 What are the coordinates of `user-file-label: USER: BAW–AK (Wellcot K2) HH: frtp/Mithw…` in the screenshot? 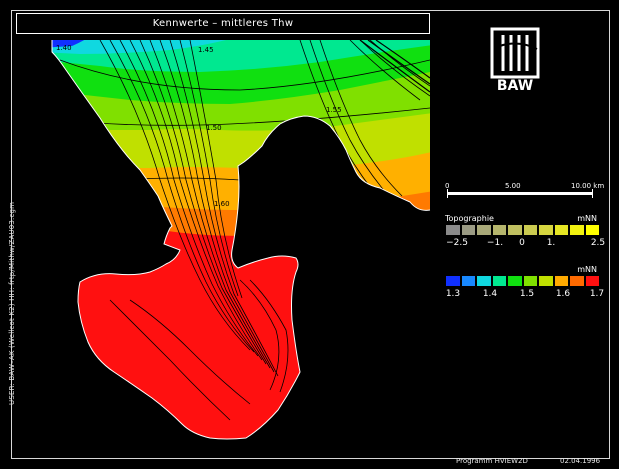 It's located at (12, 303).